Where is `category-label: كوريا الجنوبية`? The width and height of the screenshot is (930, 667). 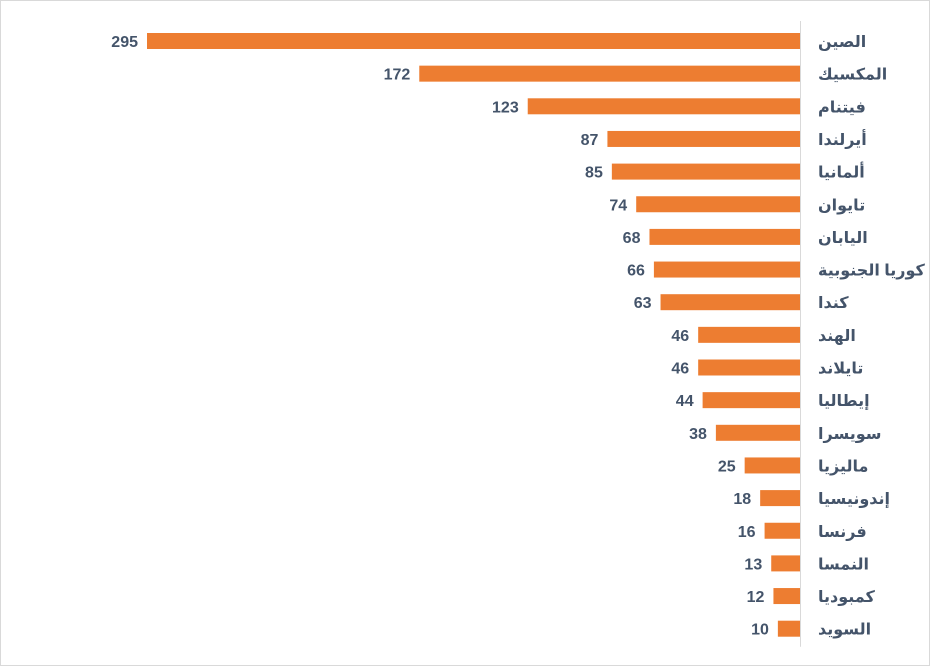
category-label: كوريا الجنوبية is located at coordinates (872, 271).